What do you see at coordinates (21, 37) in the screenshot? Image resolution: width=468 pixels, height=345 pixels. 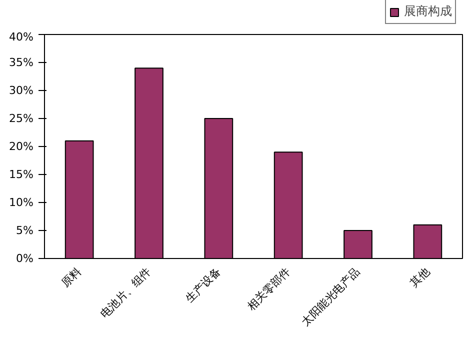 I see `y-tick-label: 40%` at bounding box center [21, 37].